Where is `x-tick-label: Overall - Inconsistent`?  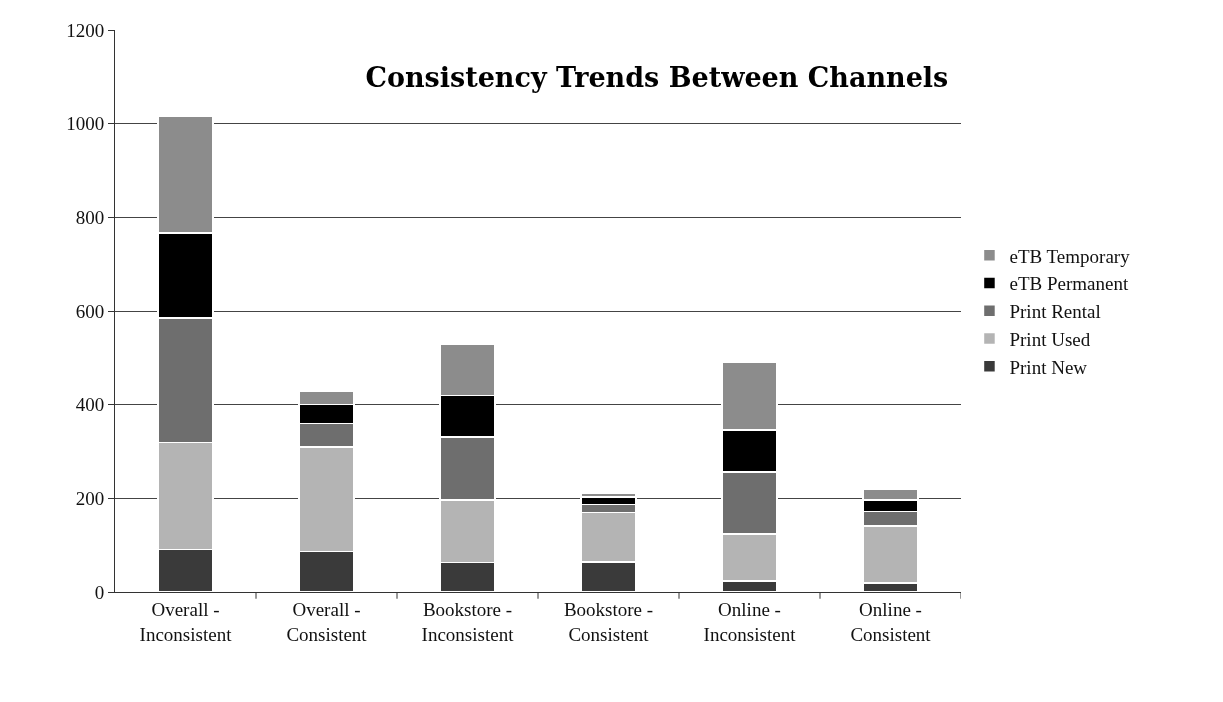 x-tick-label: Overall - Inconsistent is located at coordinates (186, 621).